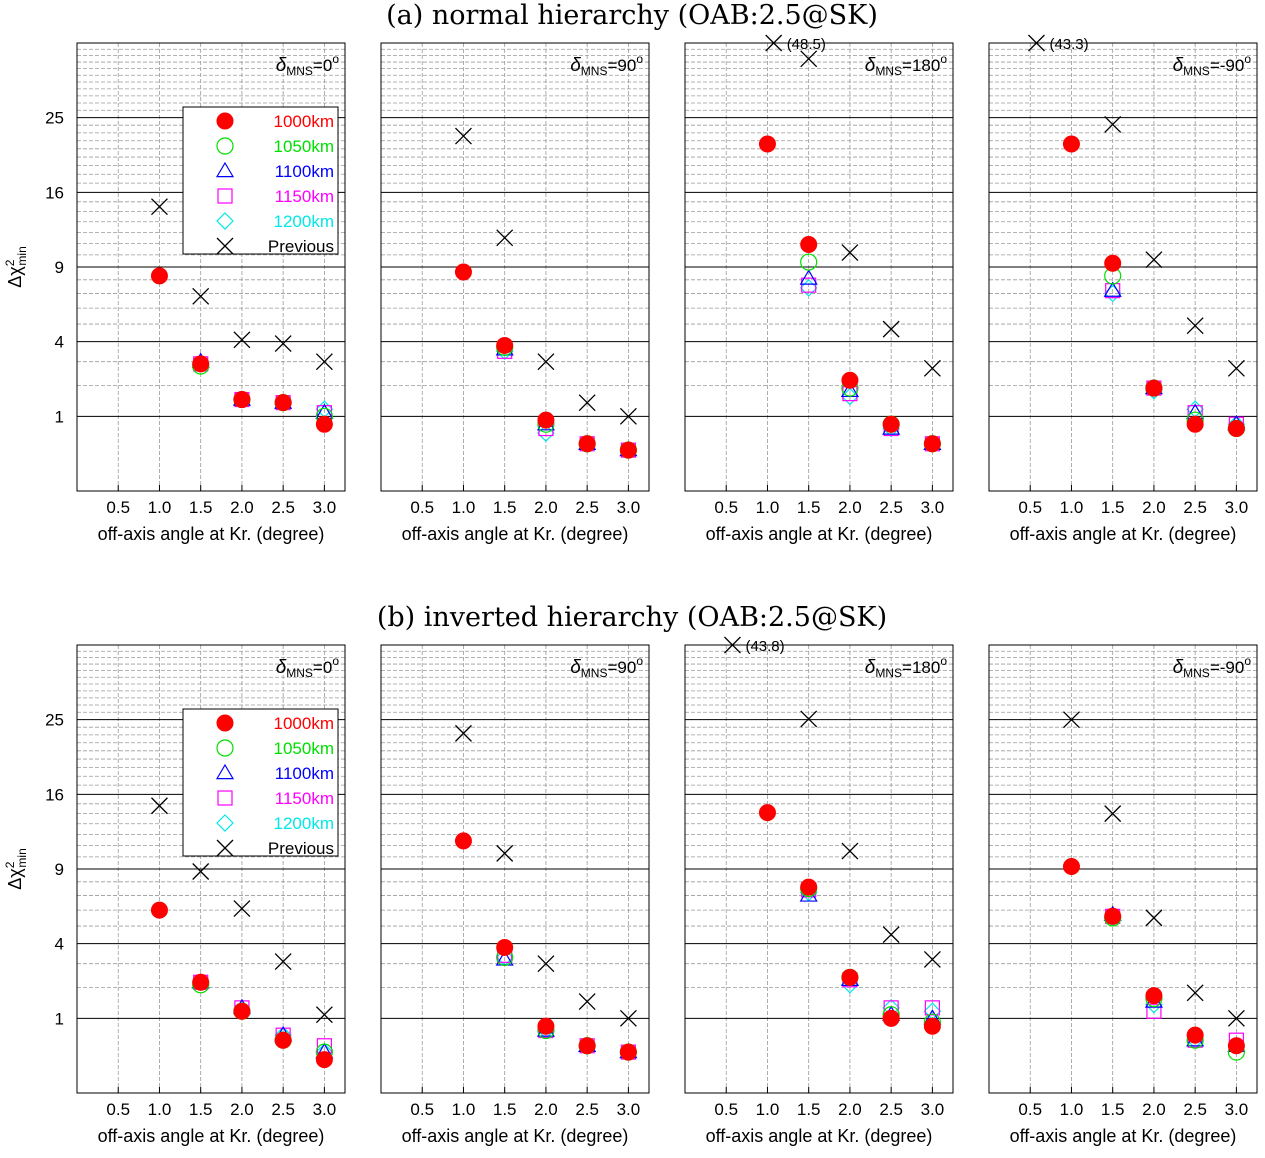 The width and height of the screenshot is (1265, 1158). Describe the element at coordinates (1212, 65) in the screenshot. I see `delta-annotation: δMNS=-90o` at that location.